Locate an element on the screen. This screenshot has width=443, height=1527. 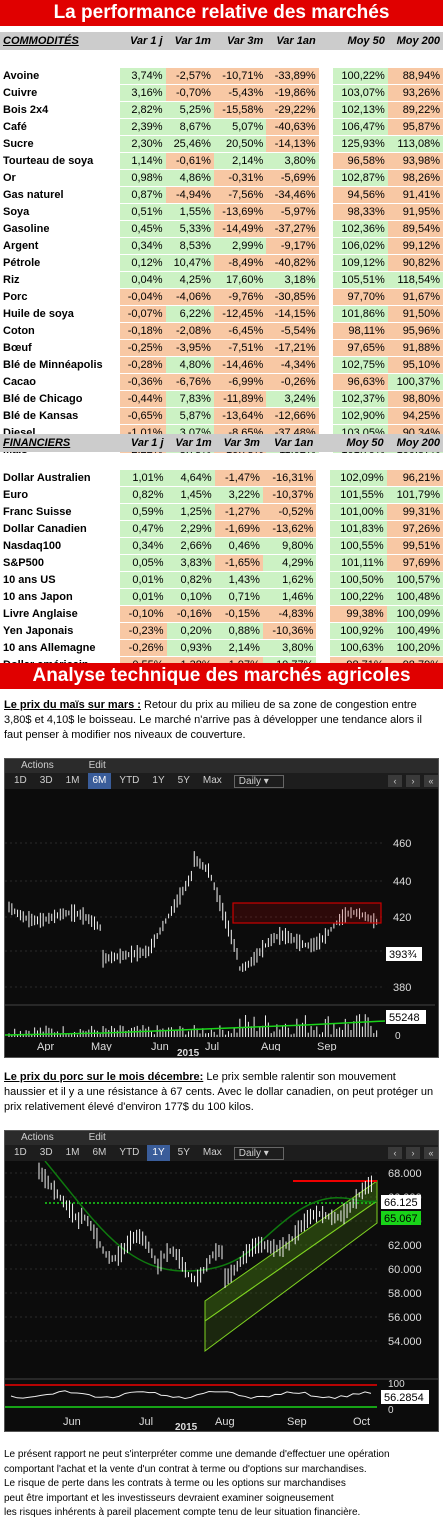
financial-value: 0,46% is located at coordinates (238, 546).